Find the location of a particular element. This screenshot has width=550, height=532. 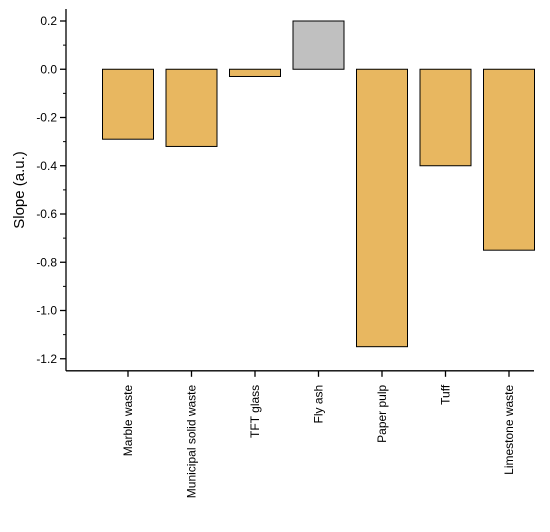

y-tick-label: -0.8 is located at coordinates (46, 262).